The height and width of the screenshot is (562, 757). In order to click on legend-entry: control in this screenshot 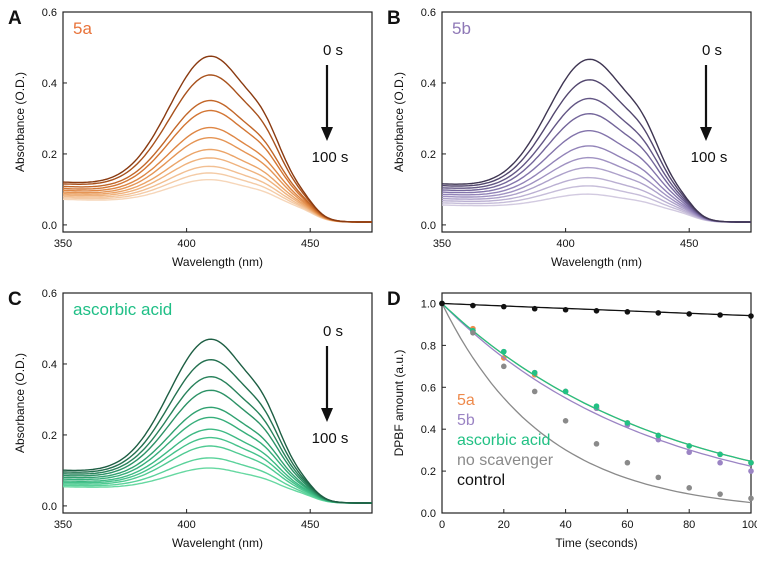, I will do `click(481, 480)`.